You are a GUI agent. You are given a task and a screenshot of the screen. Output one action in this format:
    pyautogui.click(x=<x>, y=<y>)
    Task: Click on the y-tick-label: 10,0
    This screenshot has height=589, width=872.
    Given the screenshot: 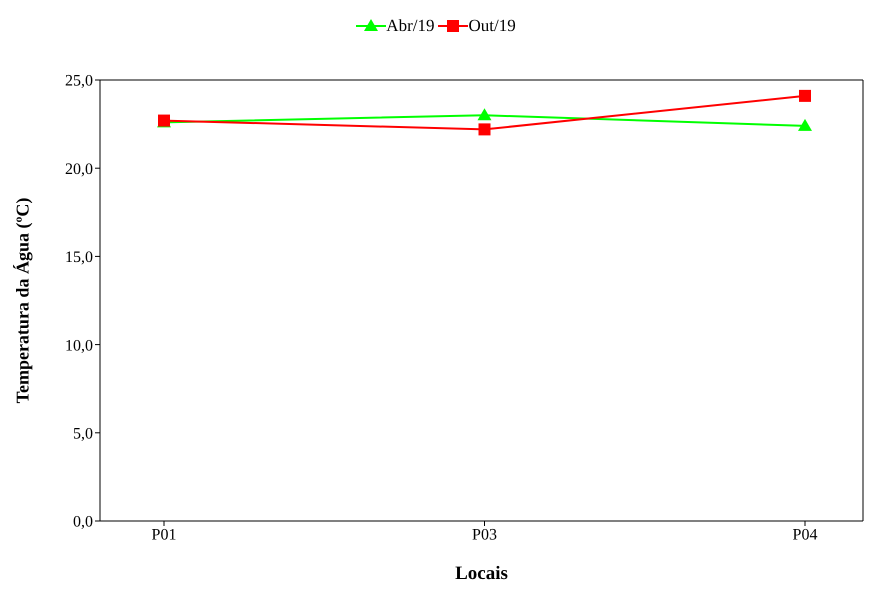 What is the action you would take?
    pyautogui.click(x=79, y=345)
    